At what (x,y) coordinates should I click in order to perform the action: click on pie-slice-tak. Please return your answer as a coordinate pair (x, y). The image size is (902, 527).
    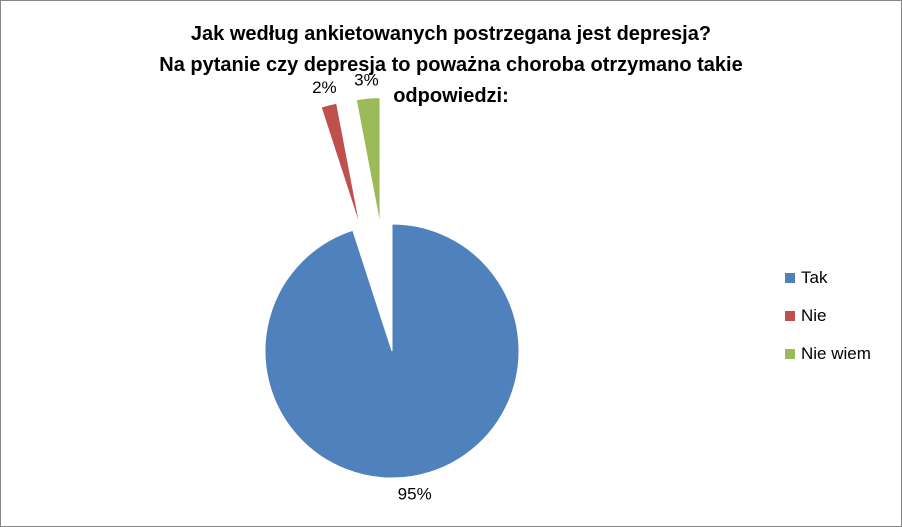
    Looking at the image, I should click on (392, 351).